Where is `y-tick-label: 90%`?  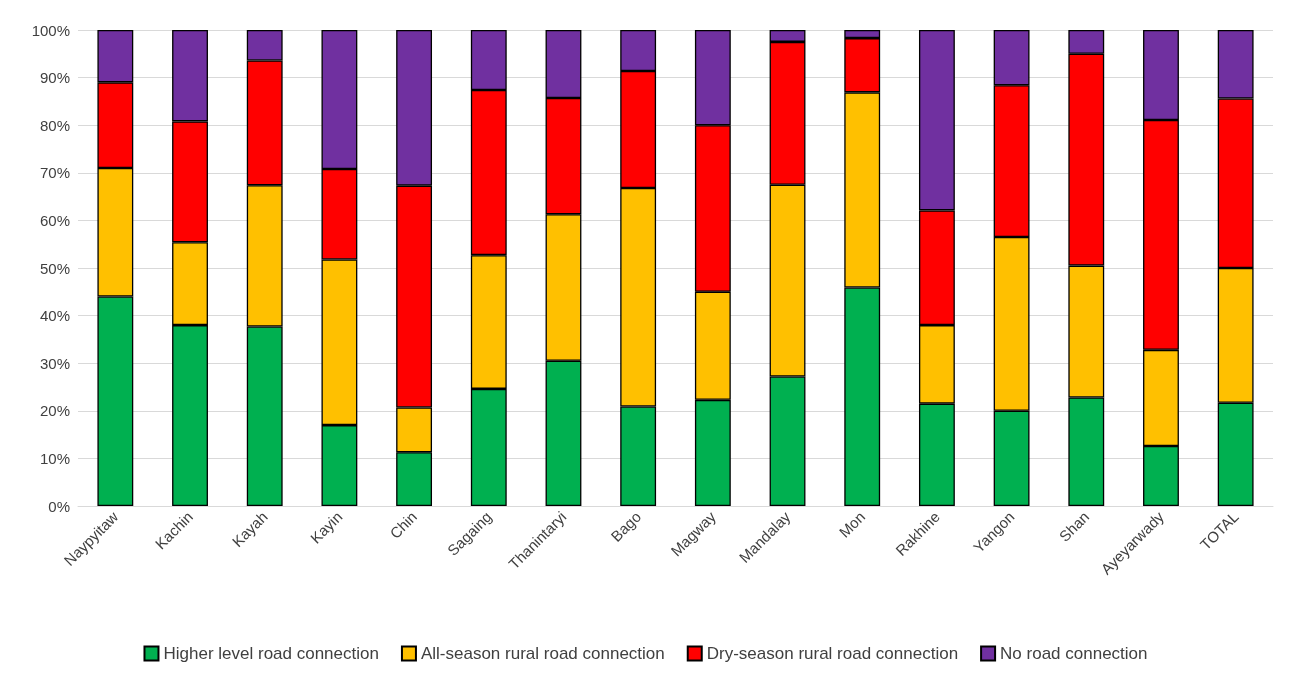 y-tick-label: 90% is located at coordinates (54, 78).